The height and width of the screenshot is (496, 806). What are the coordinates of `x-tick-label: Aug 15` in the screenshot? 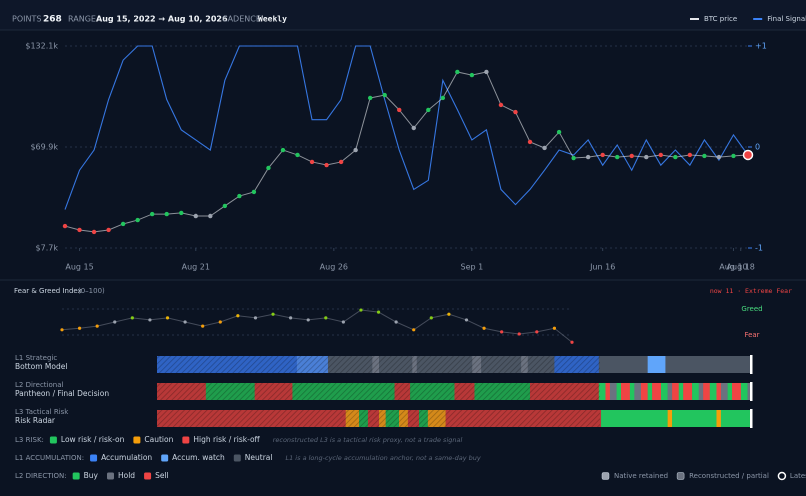 It's located at (79, 267).